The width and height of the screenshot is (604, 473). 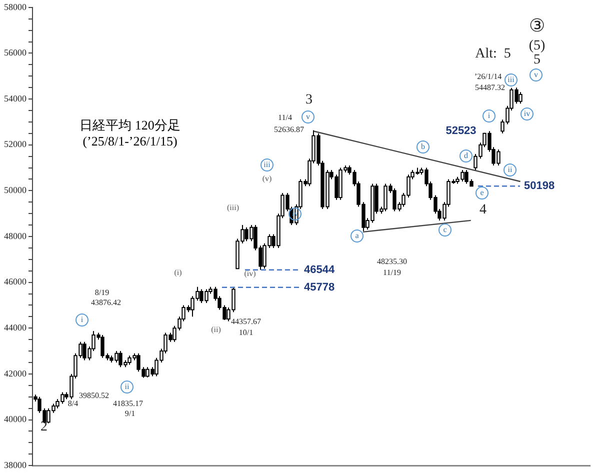 I want to click on annotation: ’26/1/14, so click(x=488, y=77).